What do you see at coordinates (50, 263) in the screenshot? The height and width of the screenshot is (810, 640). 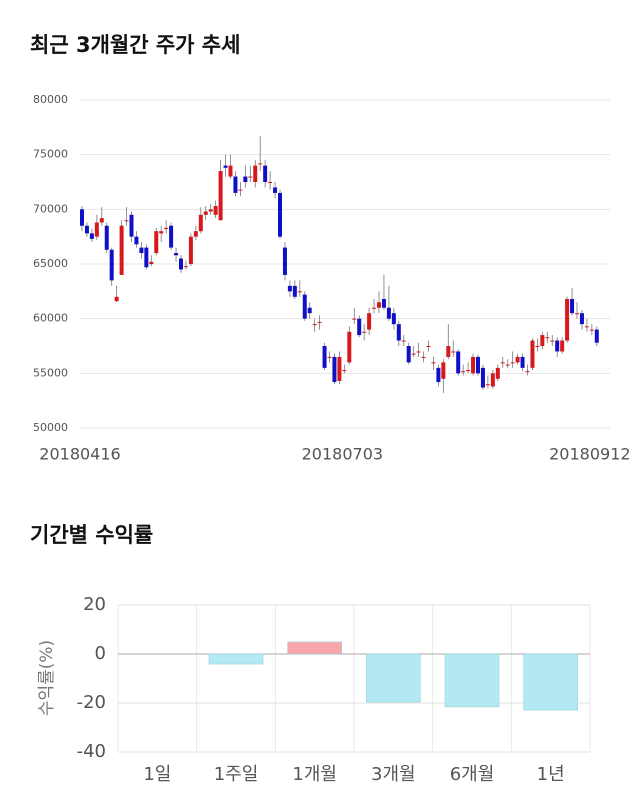 I see `y-tick-label: 65000` at bounding box center [50, 263].